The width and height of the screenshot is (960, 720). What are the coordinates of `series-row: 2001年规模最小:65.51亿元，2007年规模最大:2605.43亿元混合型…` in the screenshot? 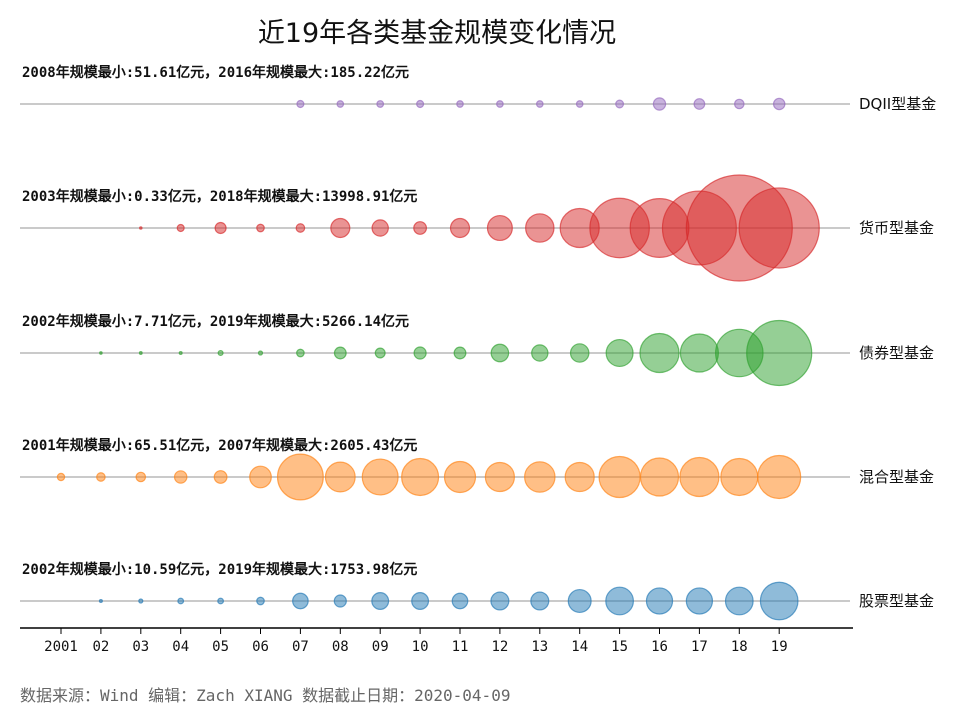 It's located at (477, 469).